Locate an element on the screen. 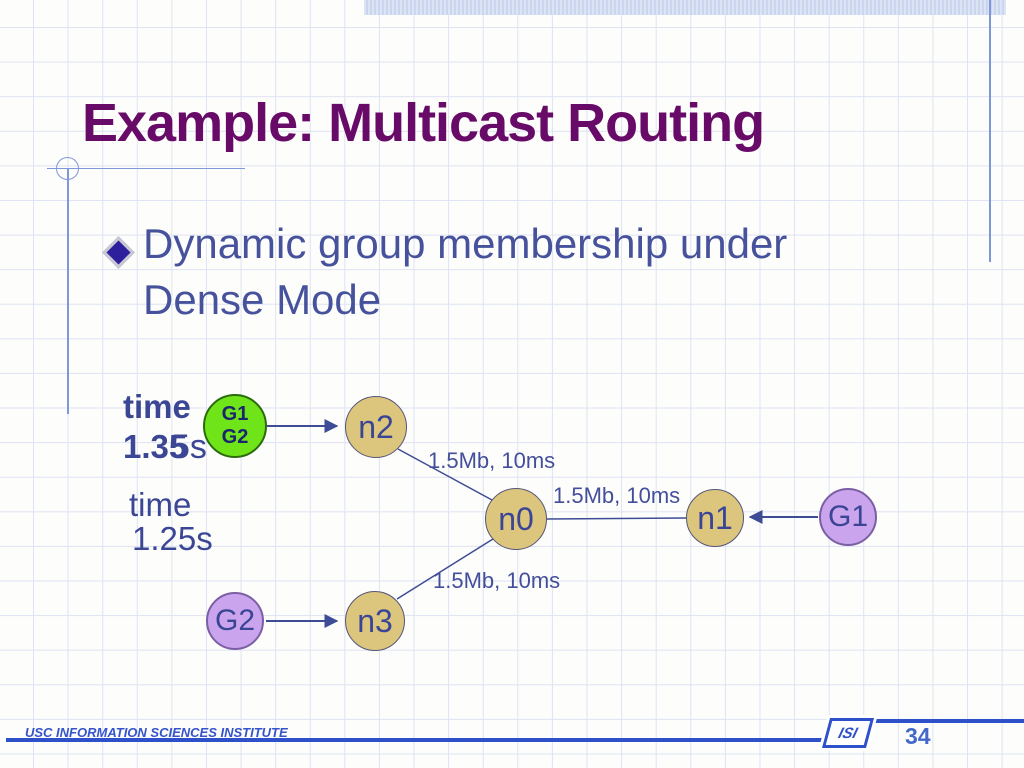 Image resolution: width=1024 pixels, height=768 pixels. node-n1: n1 is located at coordinates (715, 518).